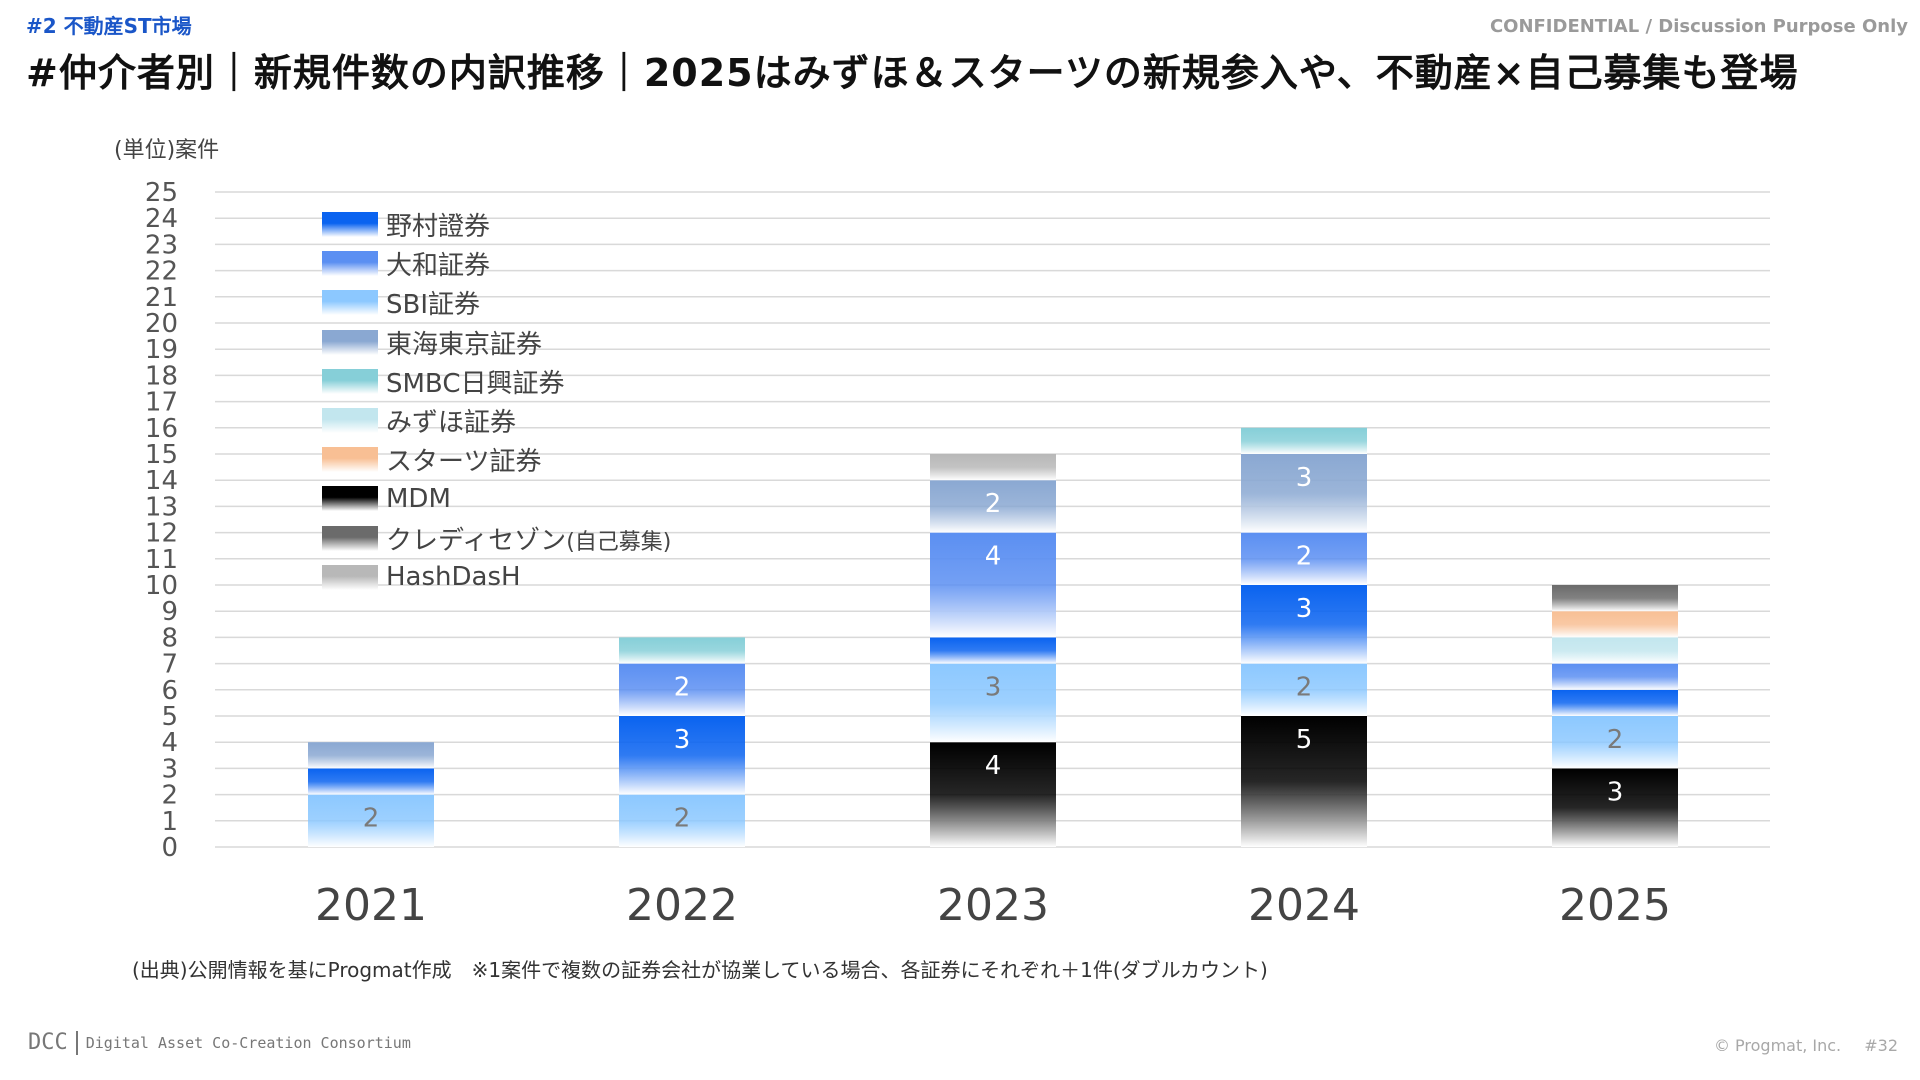 The height and width of the screenshot is (1080, 1920). I want to click on legend-item: スターツ証券, so click(496, 459).